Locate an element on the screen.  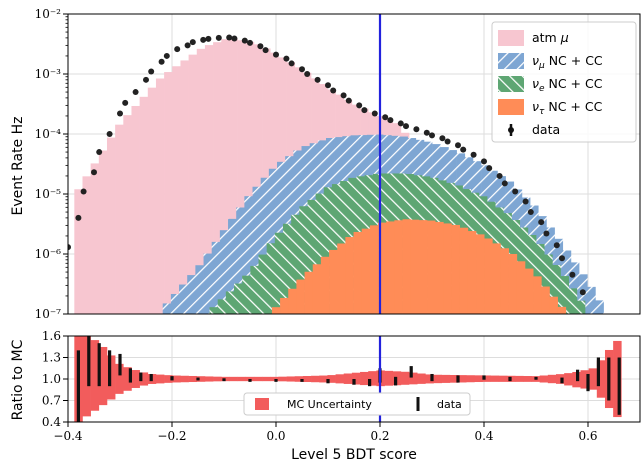
ratio-legend-box is located at coordinates (357, 404).